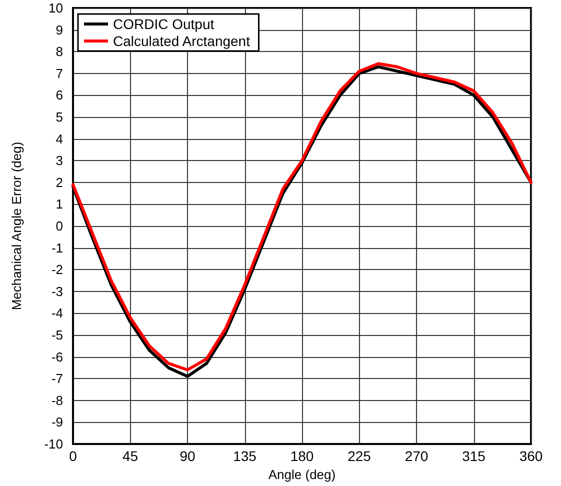  What do you see at coordinates (59, 182) in the screenshot?
I see `y-tick-label: 2` at bounding box center [59, 182].